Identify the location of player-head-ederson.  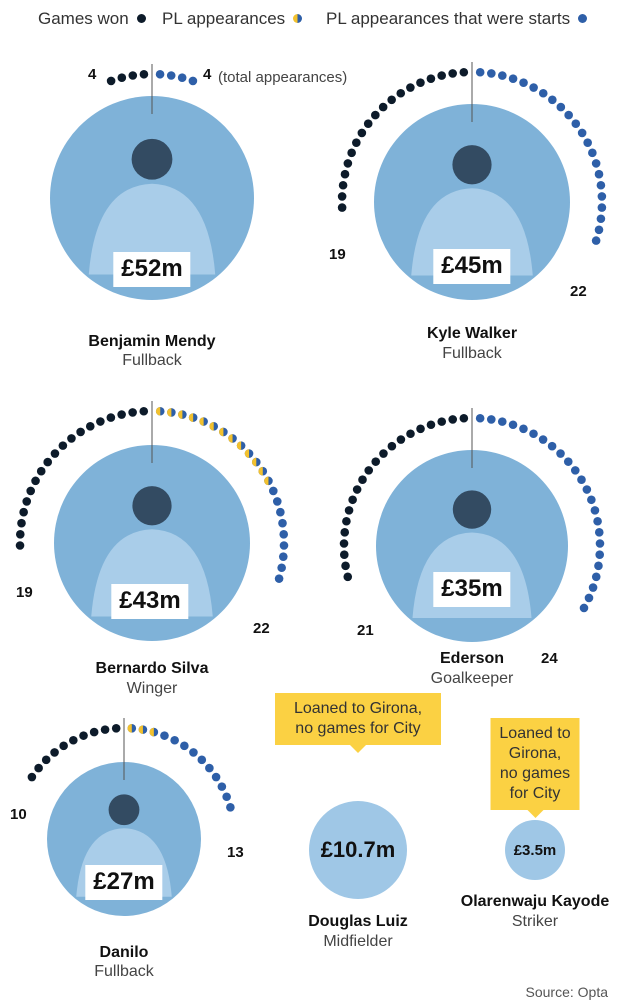
(472, 509).